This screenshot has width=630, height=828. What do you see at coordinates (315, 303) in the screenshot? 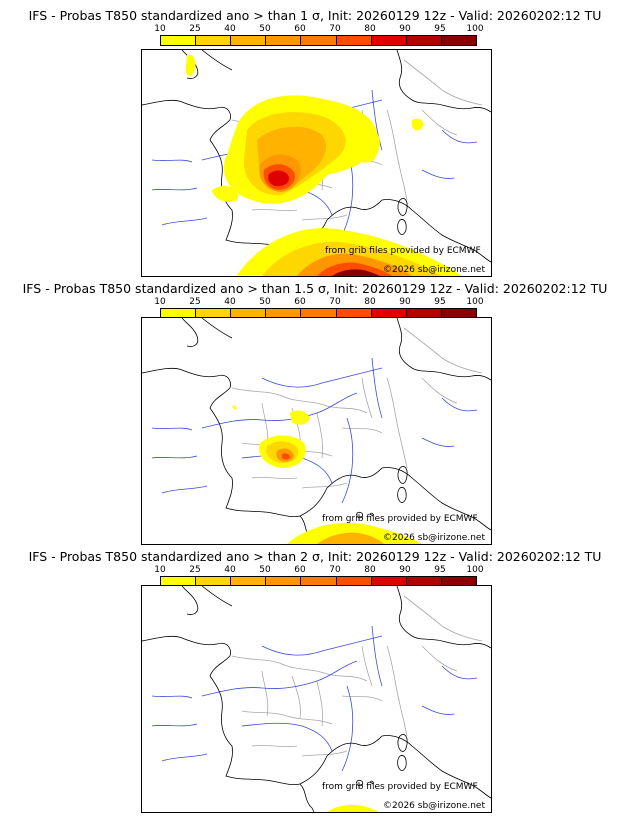
I see `panel-2-colorbar-ticks: 10 25 40 50 60 70 80 90 95 100` at bounding box center [315, 303].